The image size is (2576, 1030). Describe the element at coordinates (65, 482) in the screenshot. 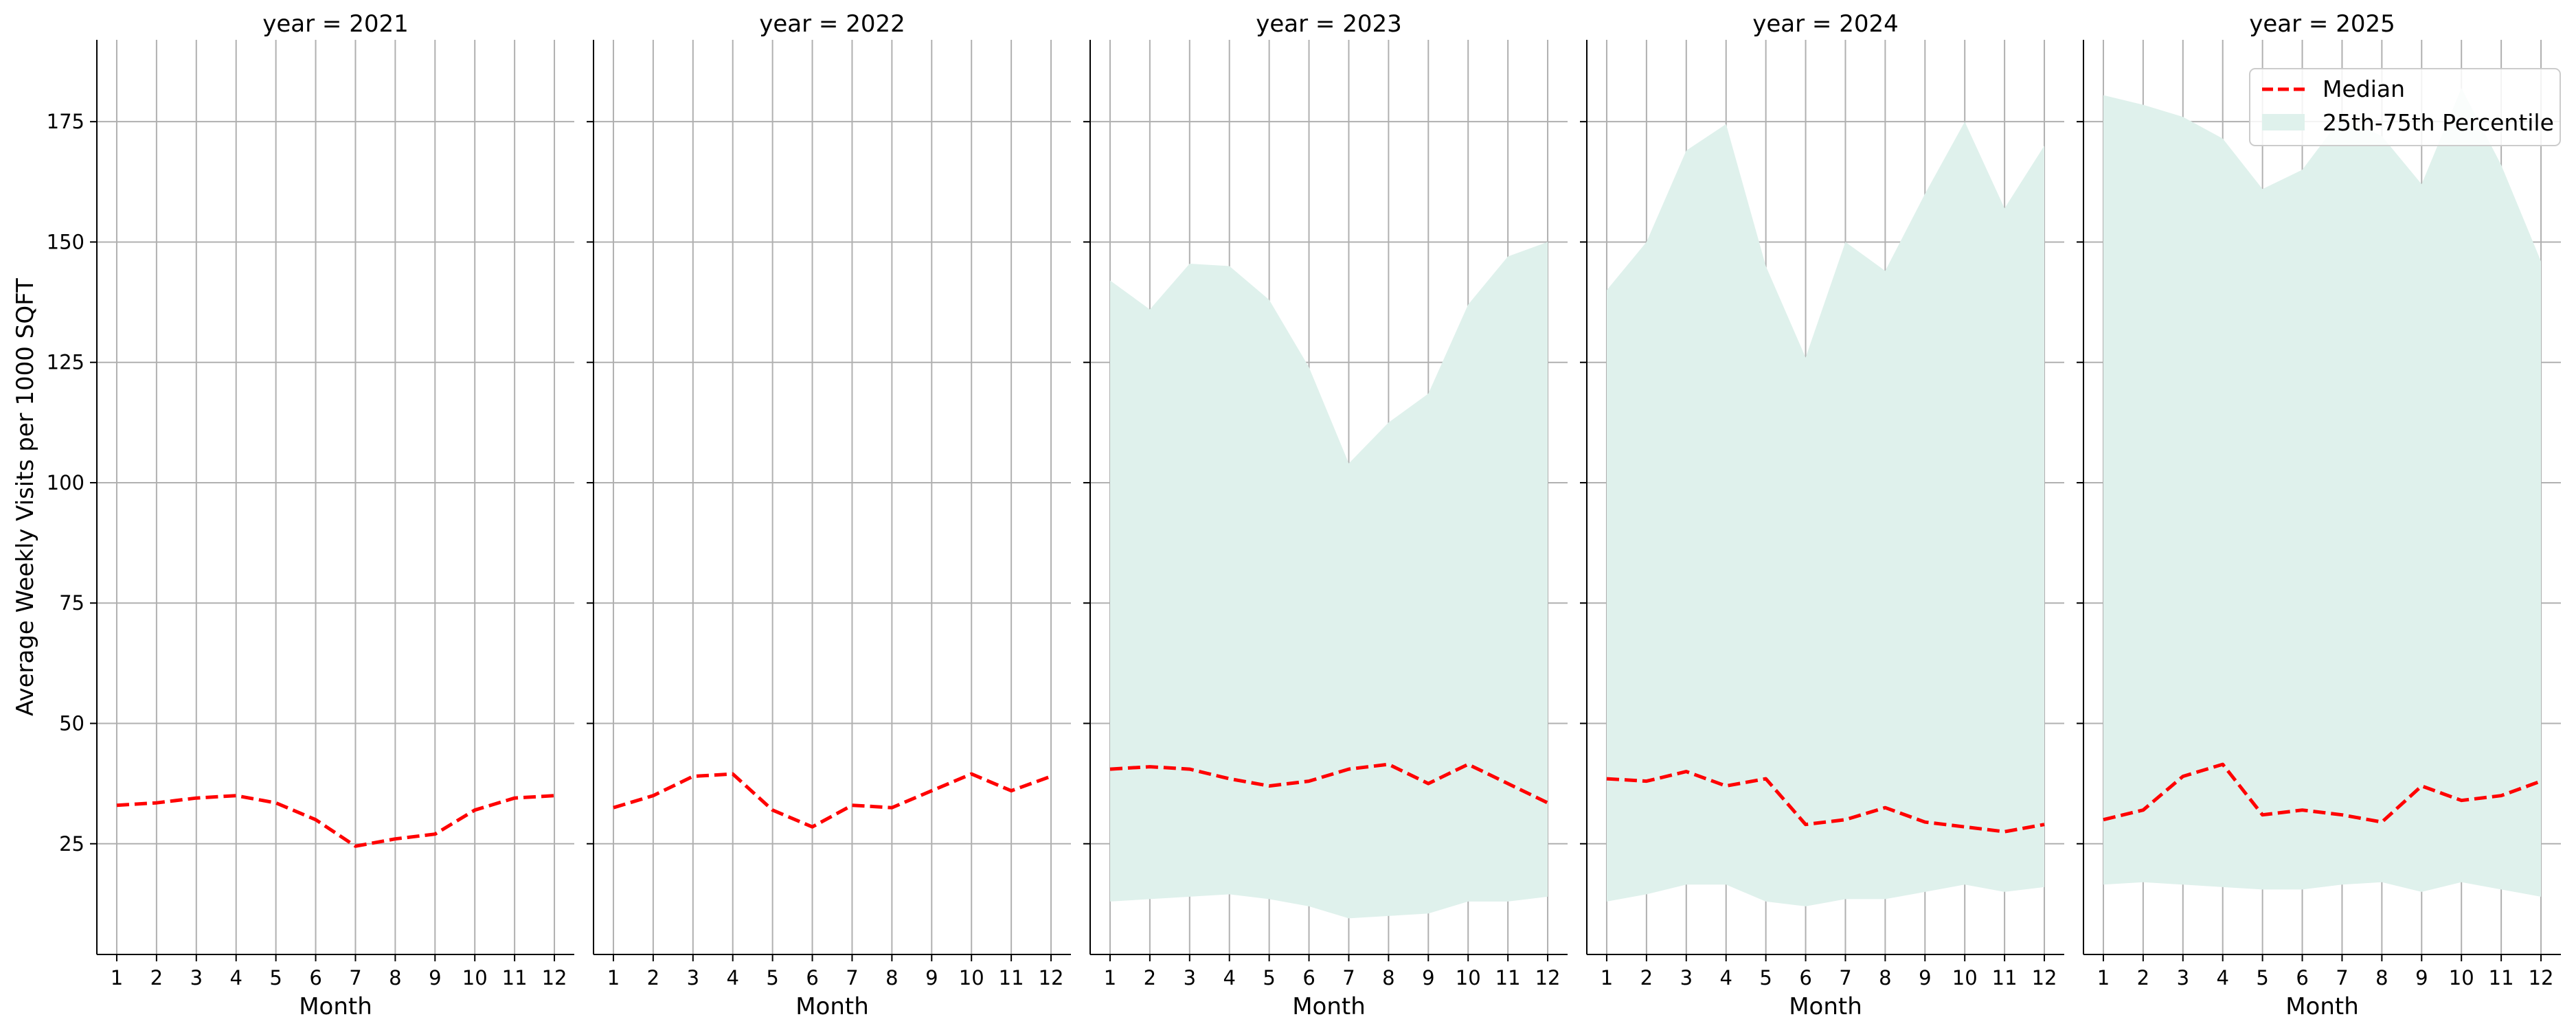

I see `y-tick-label: 100` at that location.